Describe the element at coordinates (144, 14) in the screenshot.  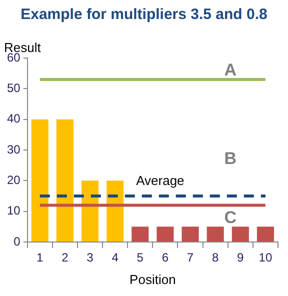
I see `chart-title: Example for multipliers 3.5 and 0.8` at that location.